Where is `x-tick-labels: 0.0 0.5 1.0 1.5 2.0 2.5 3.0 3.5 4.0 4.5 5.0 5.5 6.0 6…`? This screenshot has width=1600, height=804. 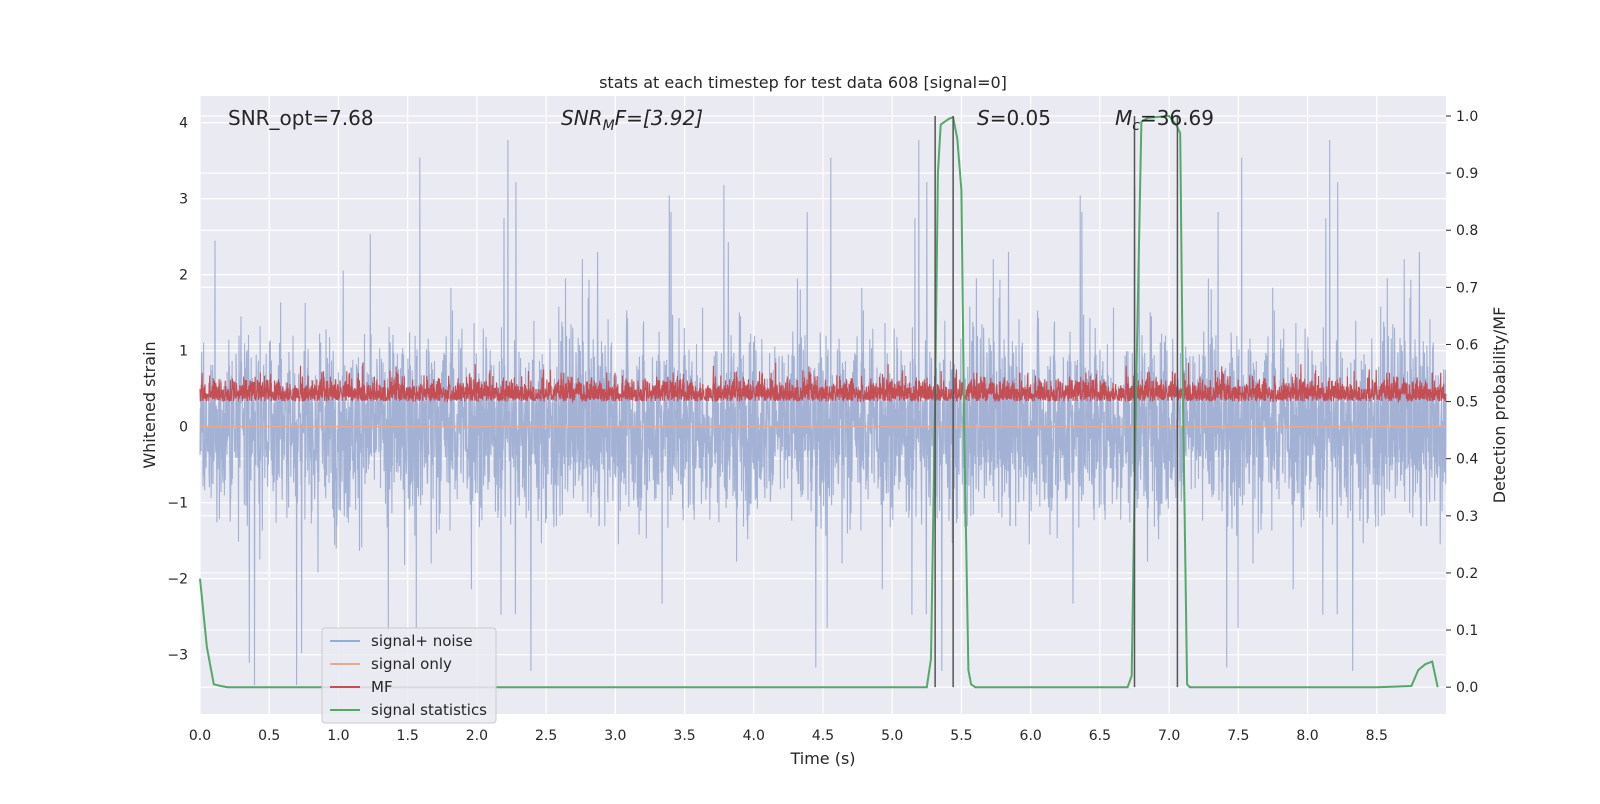
x-tick-labels: 0.0 0.5 1.0 1.5 2.0 2.5 3.0 3.5 4.0 4.5 5.0 5.5 6.0 6… is located at coordinates (788, 736).